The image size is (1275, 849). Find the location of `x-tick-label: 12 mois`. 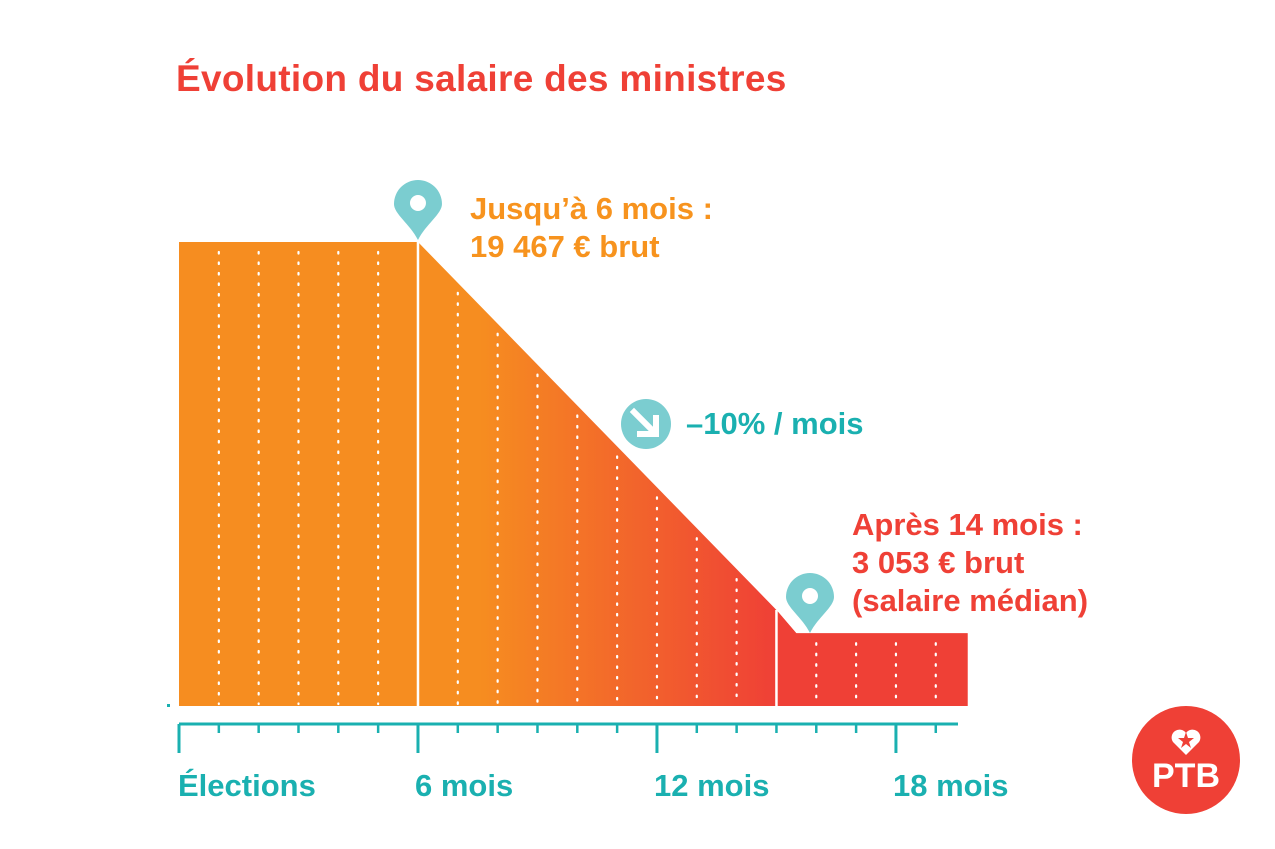

x-tick-label: 12 mois is located at coordinates (712, 785).